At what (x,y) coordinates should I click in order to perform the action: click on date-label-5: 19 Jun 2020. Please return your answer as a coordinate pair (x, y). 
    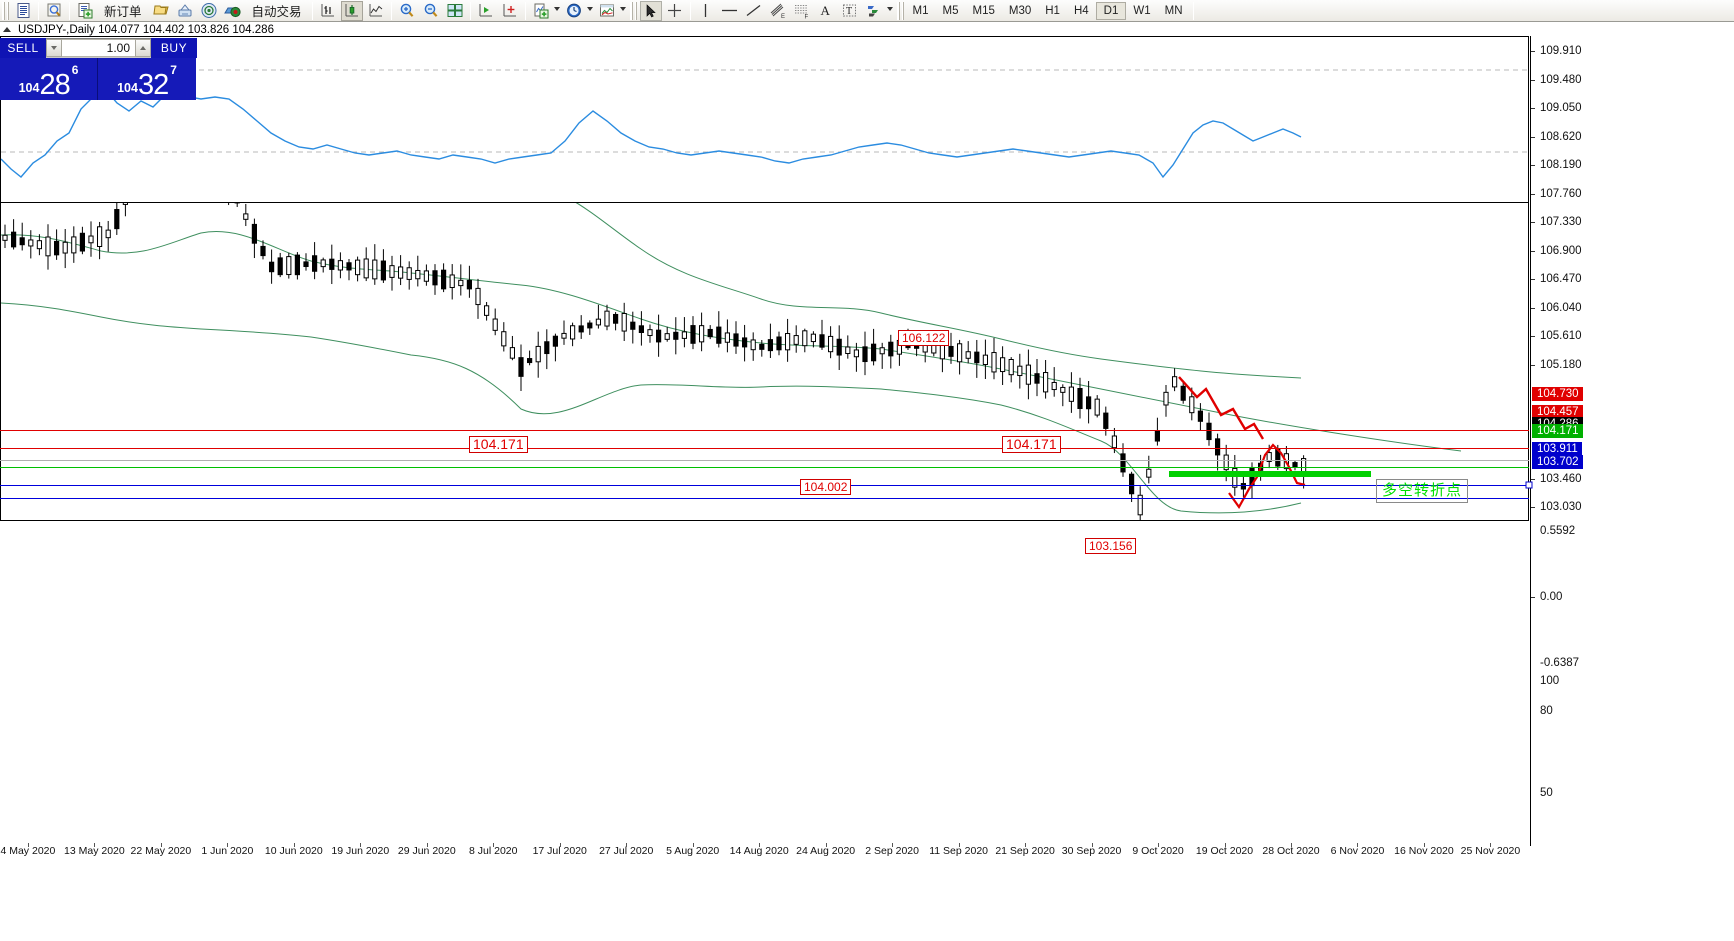
    Looking at the image, I should click on (360, 851).